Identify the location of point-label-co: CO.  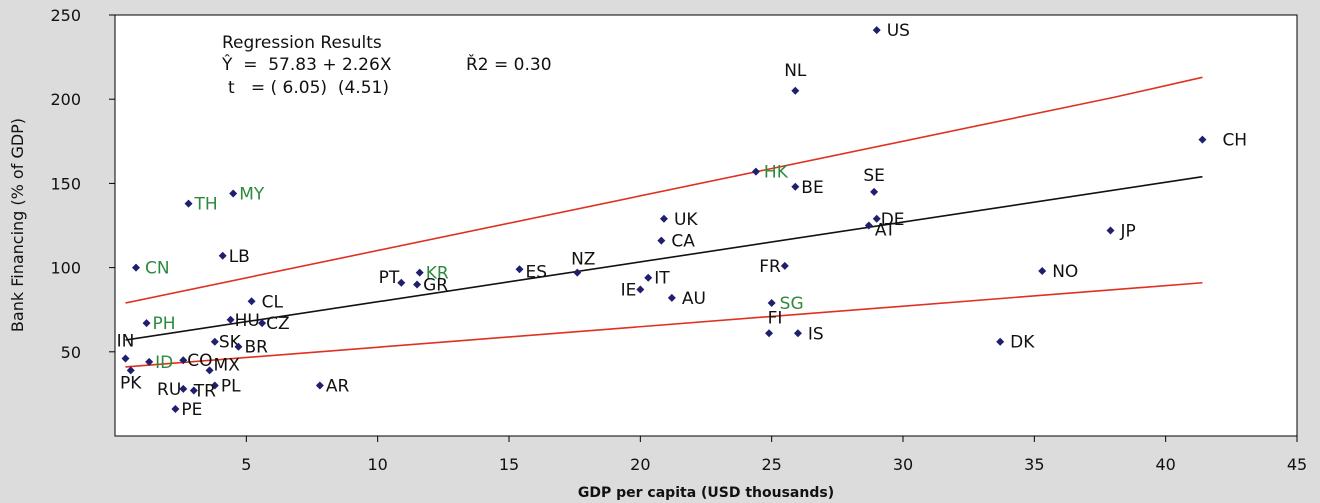
(199, 361).